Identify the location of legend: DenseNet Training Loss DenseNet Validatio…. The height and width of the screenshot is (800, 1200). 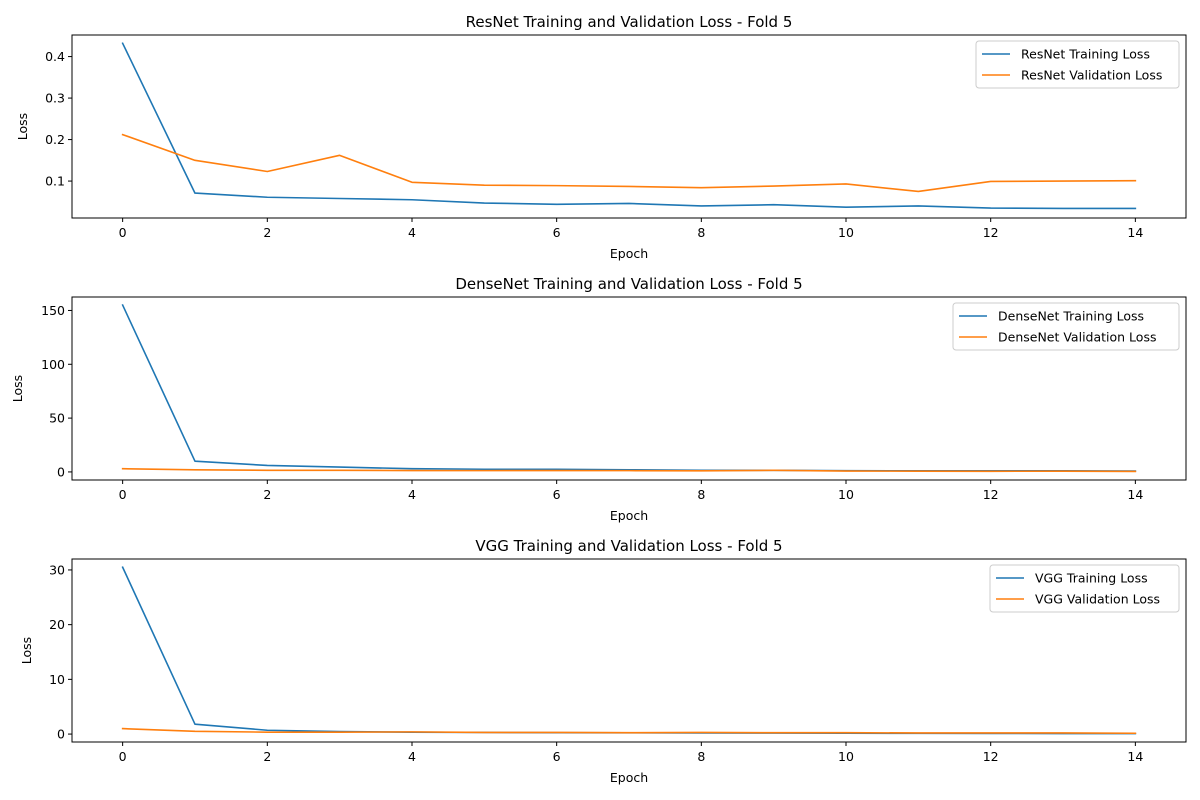
(1066, 326).